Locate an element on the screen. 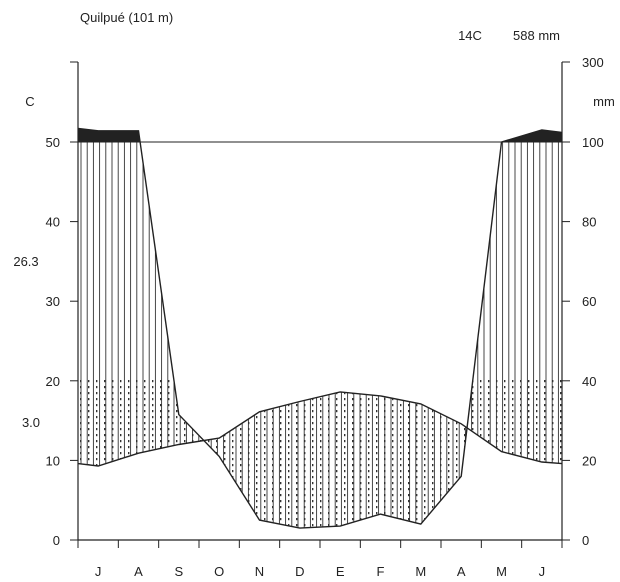 This screenshot has height=582, width=620. left-tick-label: 20 is located at coordinates (53, 381).